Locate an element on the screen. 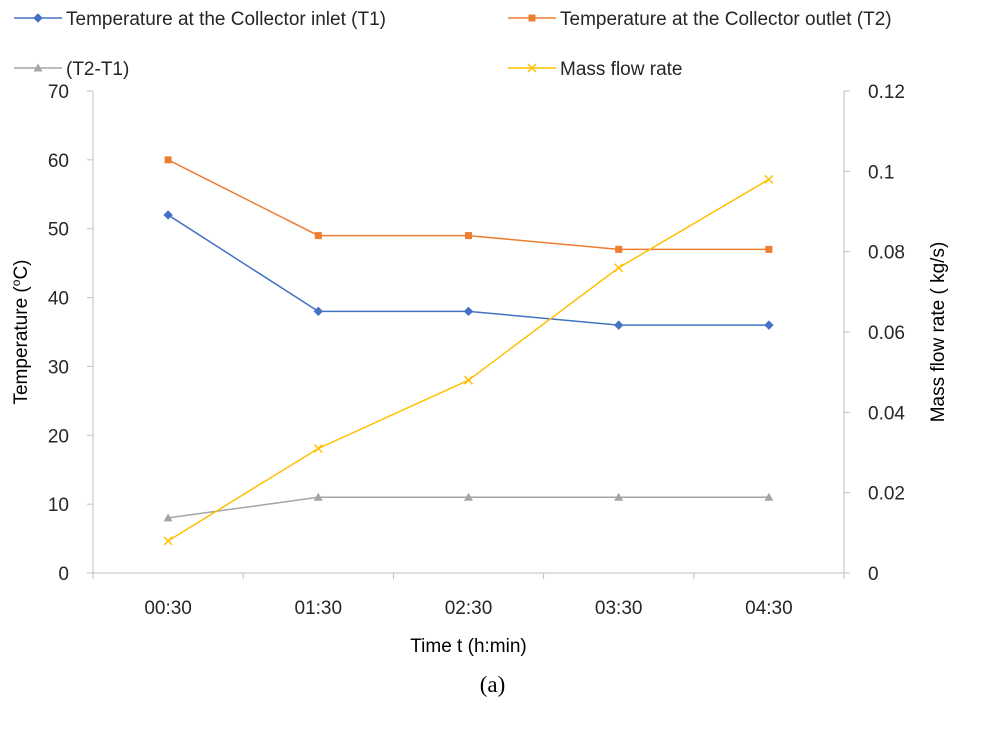  y2-tick-label: 0 is located at coordinates (873, 574).